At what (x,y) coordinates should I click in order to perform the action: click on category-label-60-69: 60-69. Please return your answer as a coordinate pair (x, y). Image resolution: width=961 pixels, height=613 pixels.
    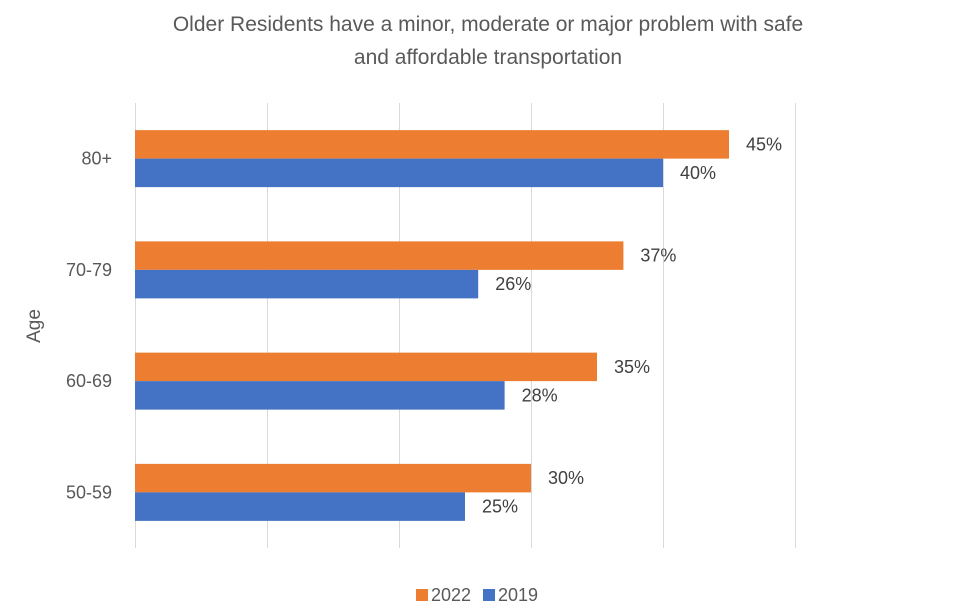
    Looking at the image, I should click on (89, 381).